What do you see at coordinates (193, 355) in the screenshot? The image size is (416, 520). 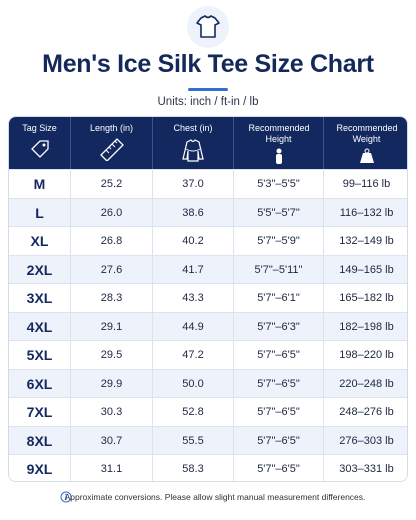 I see `table-cell: 47.2` at bounding box center [193, 355].